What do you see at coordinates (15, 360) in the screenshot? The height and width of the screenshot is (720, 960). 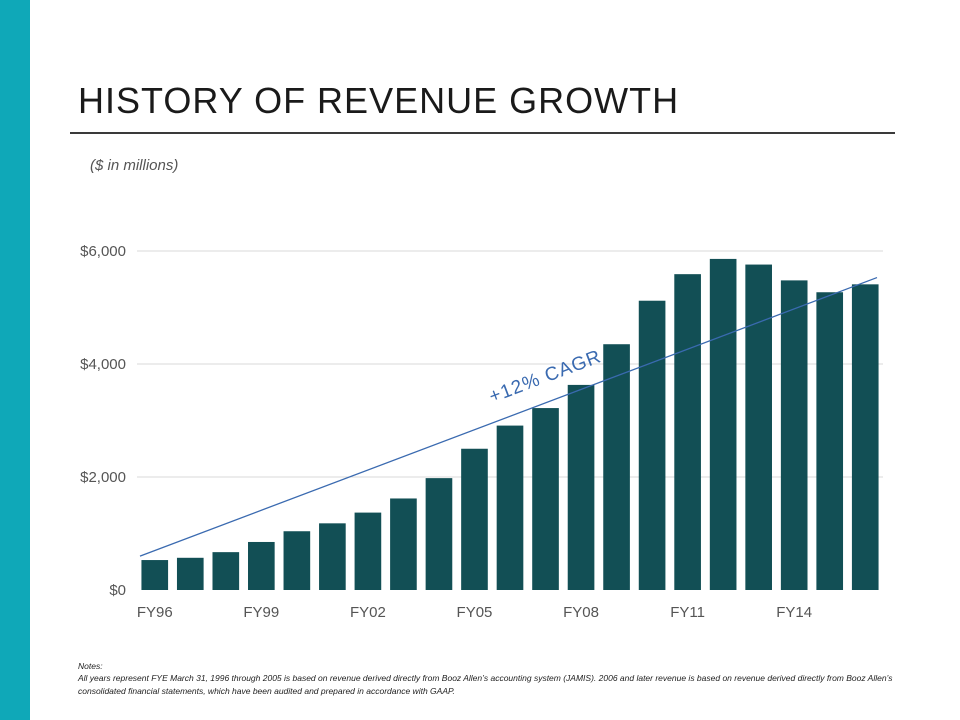 I see `accent-bar` at bounding box center [15, 360].